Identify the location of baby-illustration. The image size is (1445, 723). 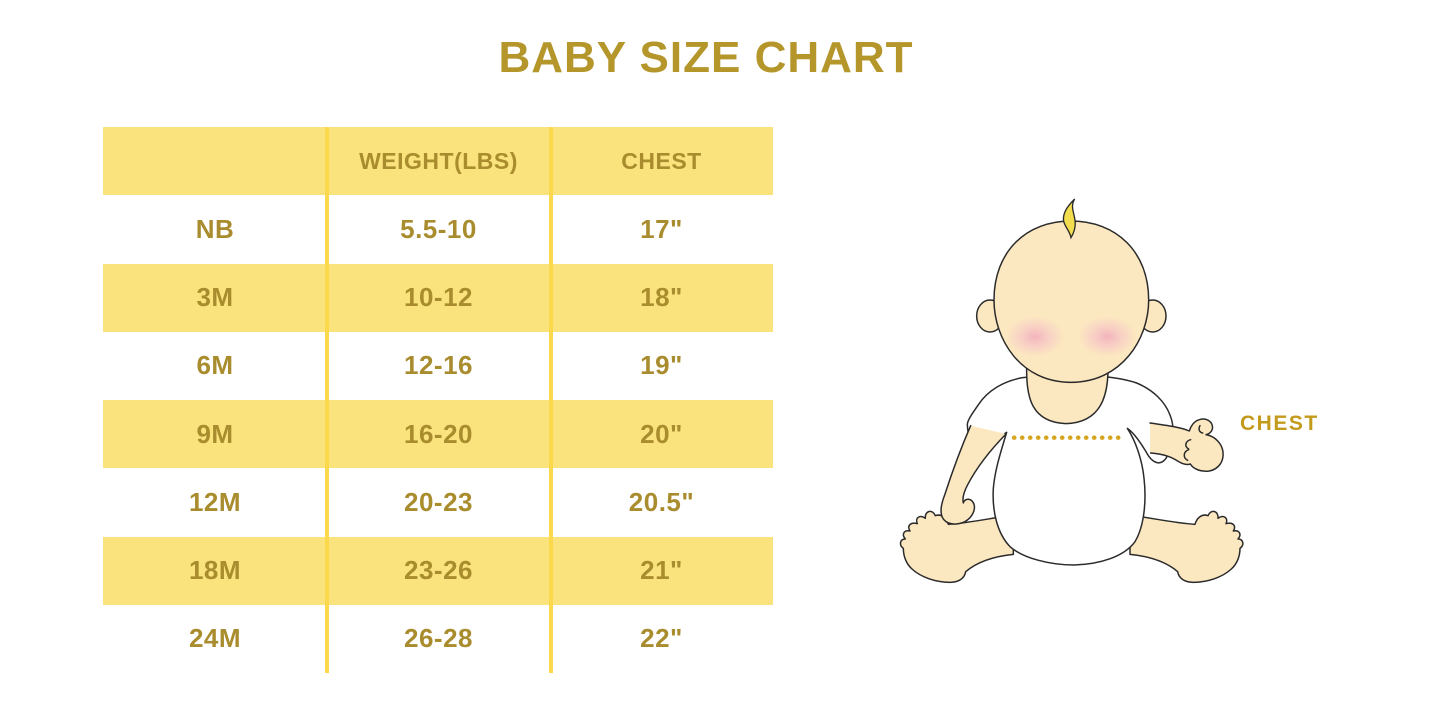
(1071, 391).